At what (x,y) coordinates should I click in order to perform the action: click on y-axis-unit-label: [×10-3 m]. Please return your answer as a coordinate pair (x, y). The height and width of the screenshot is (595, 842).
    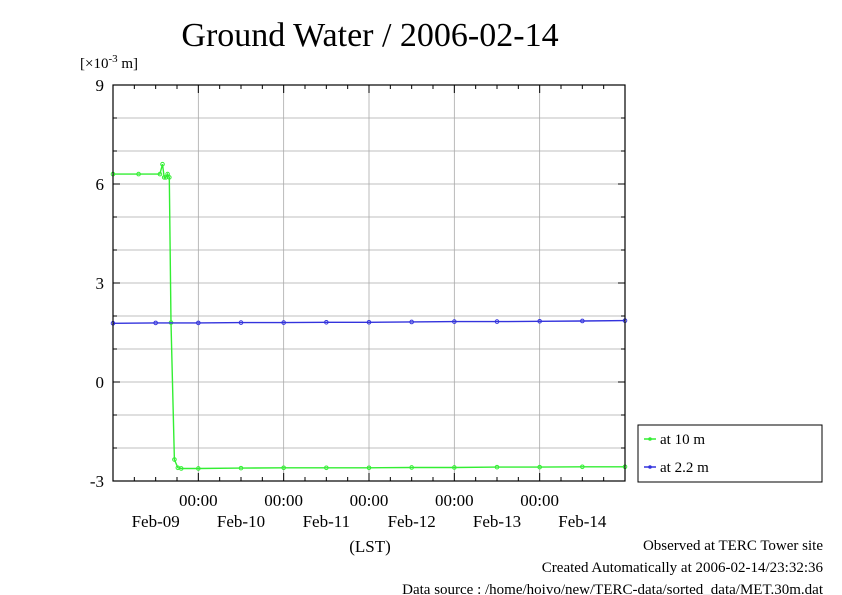
    Looking at the image, I should click on (109, 62).